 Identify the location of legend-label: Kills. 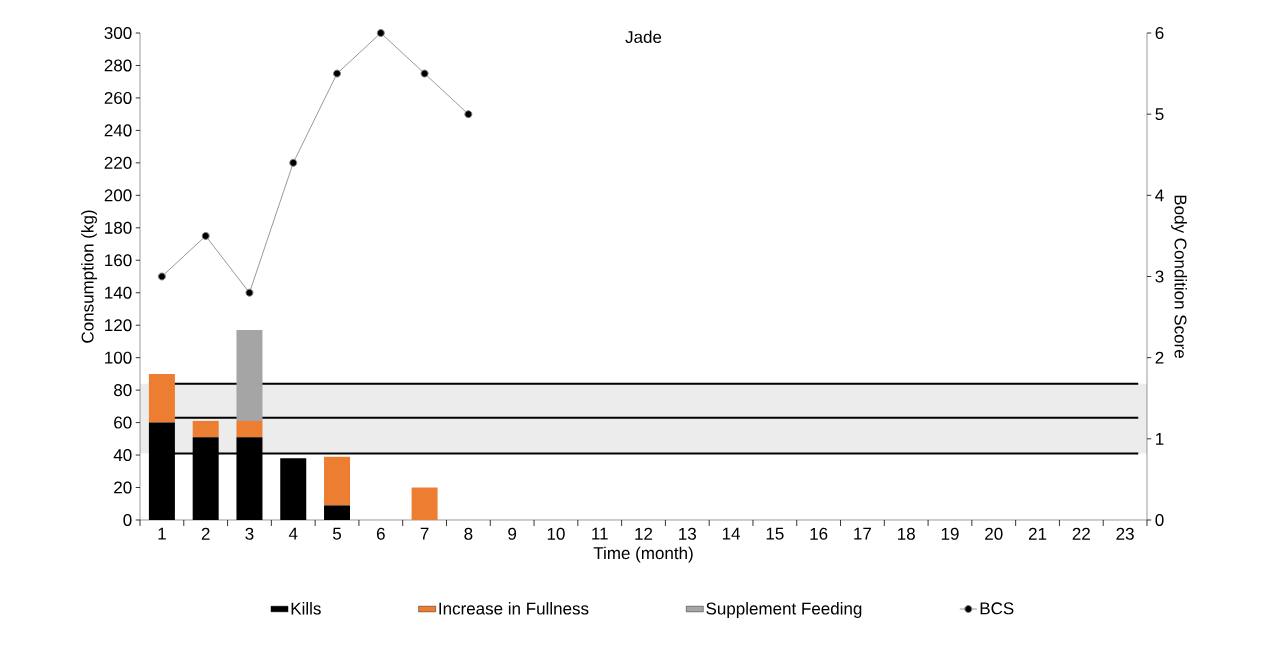
(306, 608).